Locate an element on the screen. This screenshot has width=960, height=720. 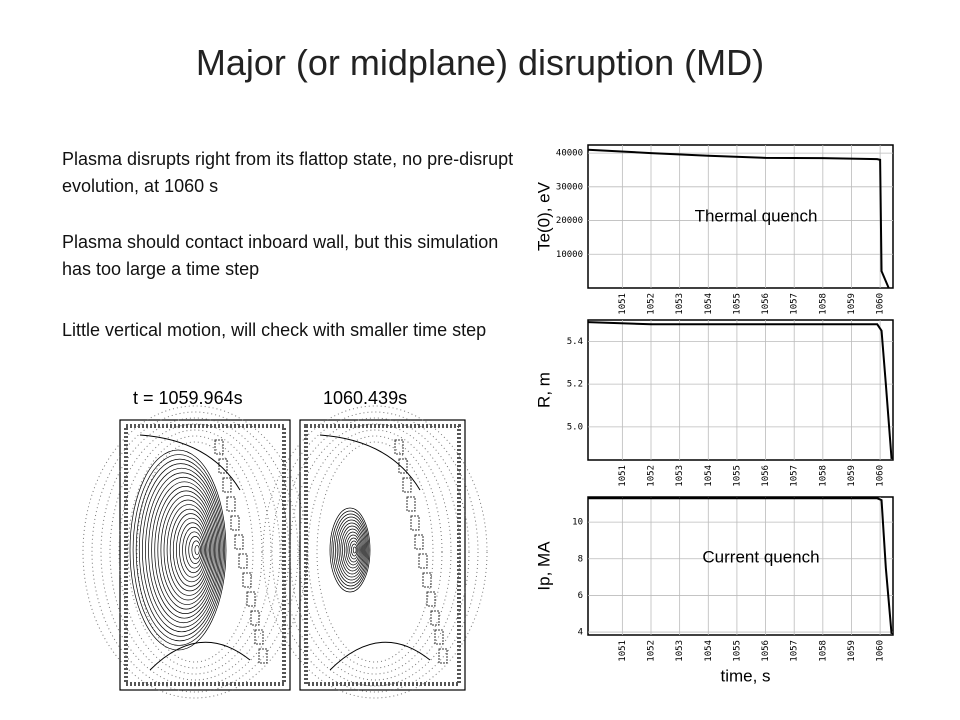
y-tick-label: 8 is located at coordinates (580, 559).